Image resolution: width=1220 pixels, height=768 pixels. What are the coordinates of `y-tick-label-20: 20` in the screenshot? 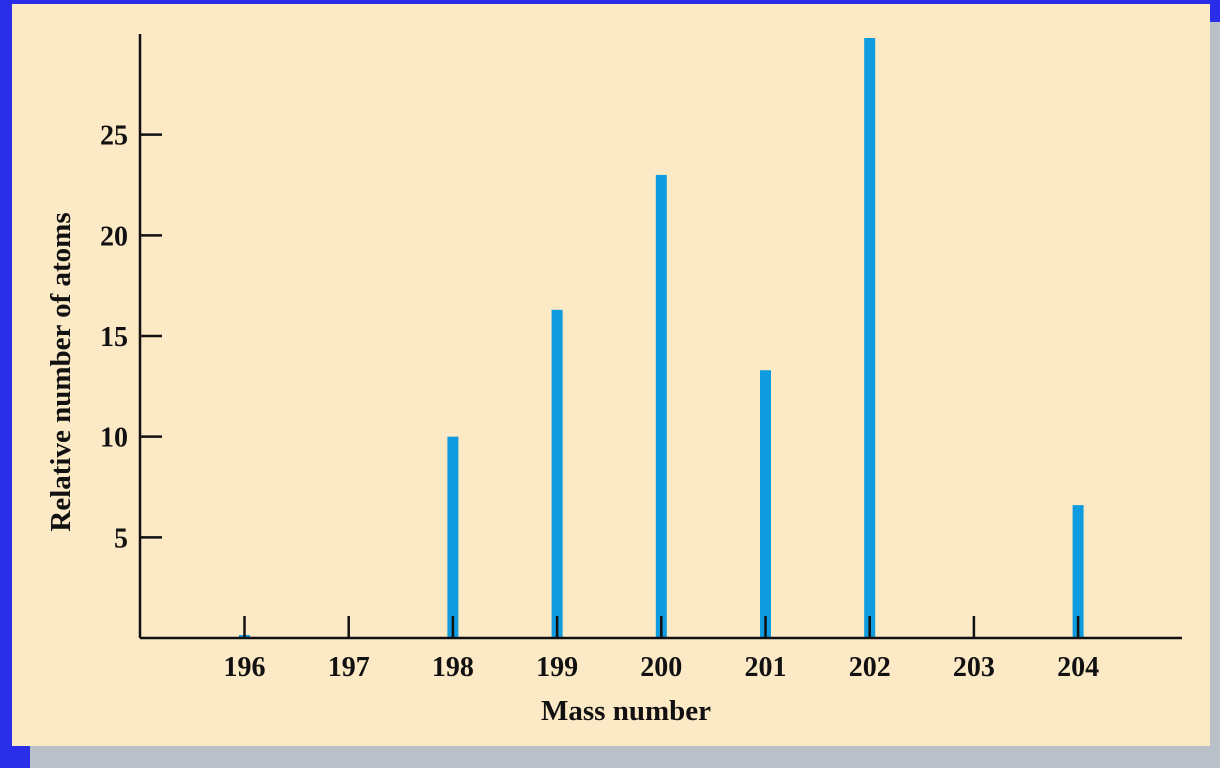 It's located at (114, 236).